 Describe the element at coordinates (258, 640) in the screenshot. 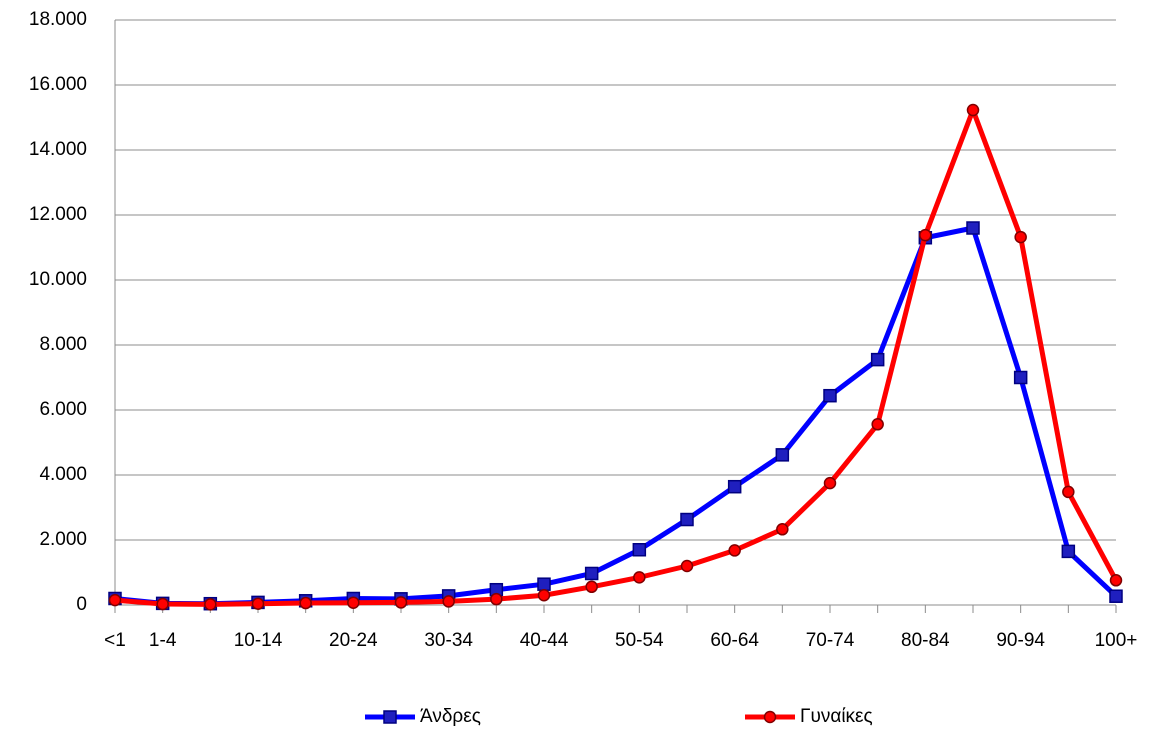

I see `x-tick-label: 10-14` at that location.